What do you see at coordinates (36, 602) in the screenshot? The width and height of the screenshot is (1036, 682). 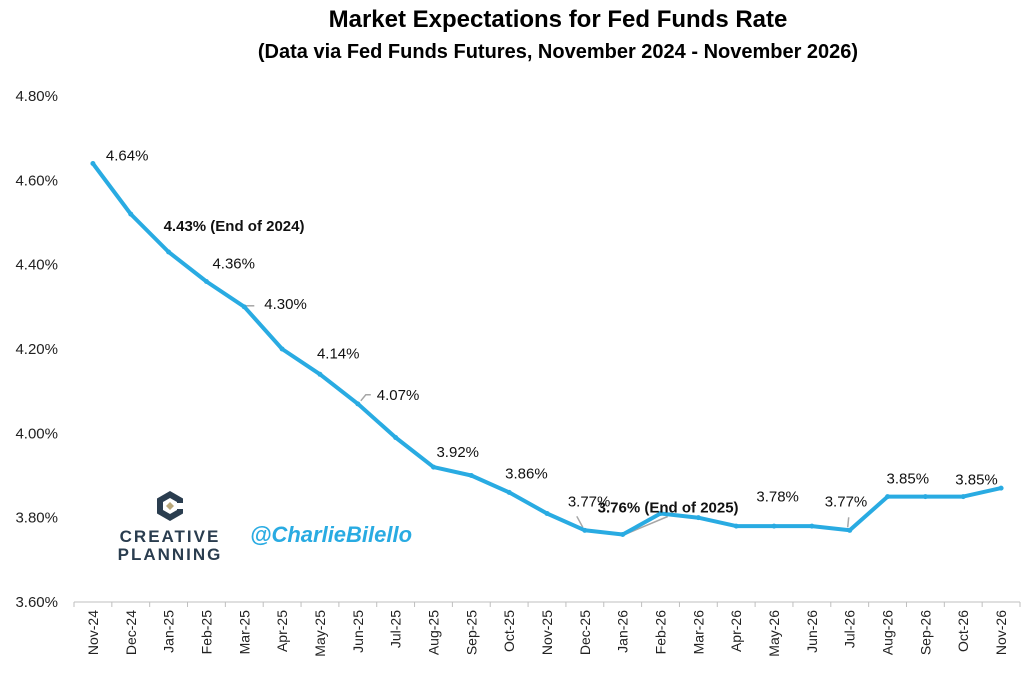 I see `y-tick-label: 3.60%` at bounding box center [36, 602].